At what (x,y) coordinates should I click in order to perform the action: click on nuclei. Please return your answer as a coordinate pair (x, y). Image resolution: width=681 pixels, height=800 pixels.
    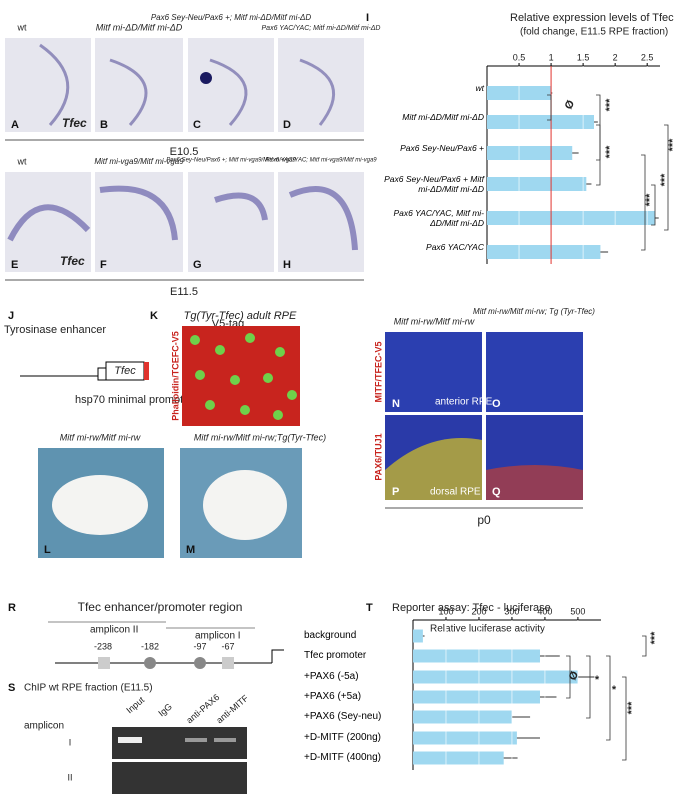
    Looking at the image, I should click on (243, 376).